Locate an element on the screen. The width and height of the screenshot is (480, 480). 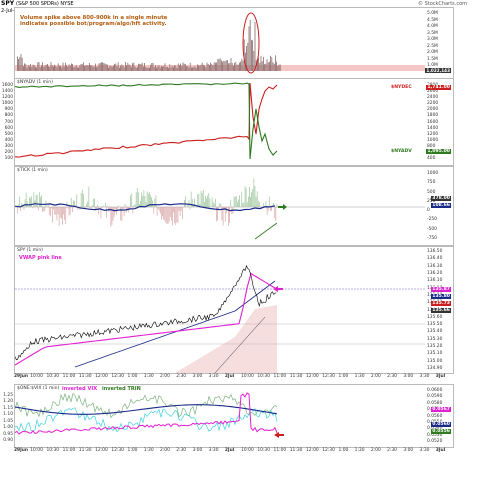
tick-trendline is located at coordinates (266, 231).